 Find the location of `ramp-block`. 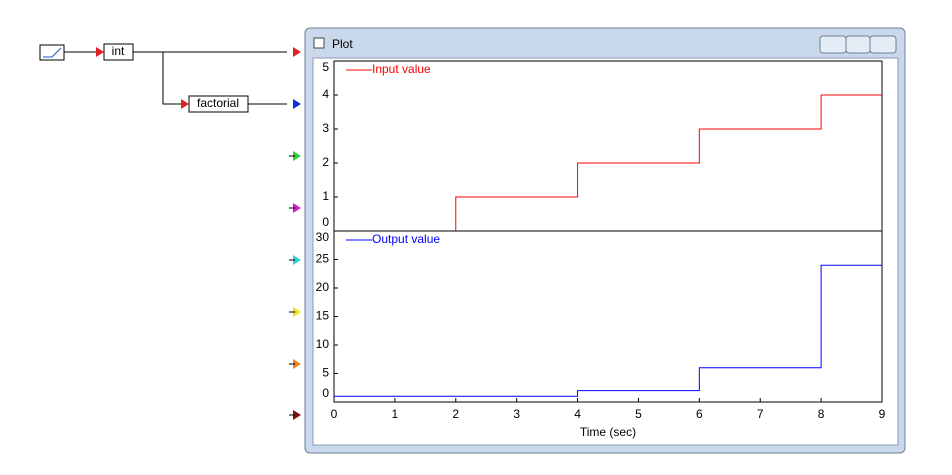

ramp-block is located at coordinates (52, 52).